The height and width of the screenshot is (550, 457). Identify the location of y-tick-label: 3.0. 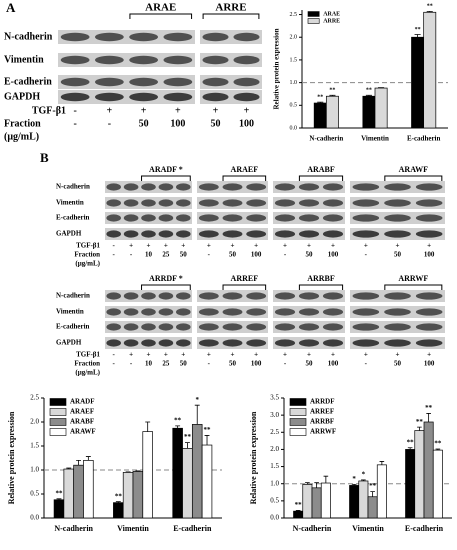
(274, 415).